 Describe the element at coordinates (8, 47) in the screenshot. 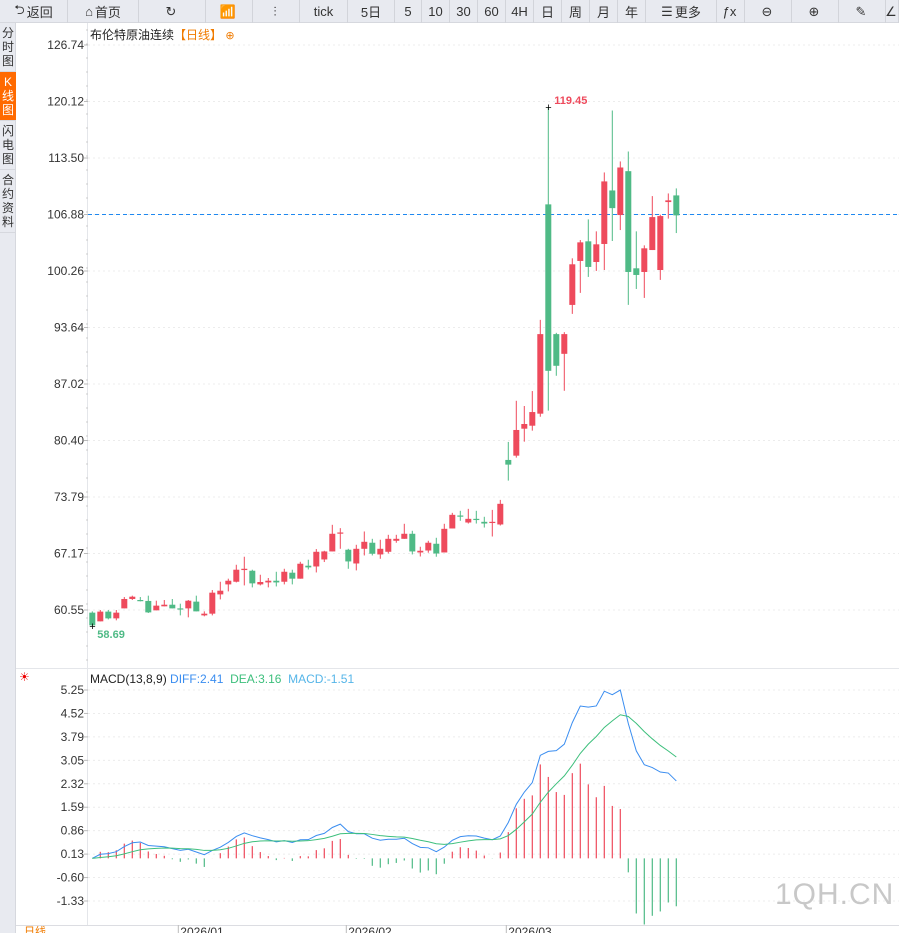

I see `sidebar-tab-0: 分时图` at that location.